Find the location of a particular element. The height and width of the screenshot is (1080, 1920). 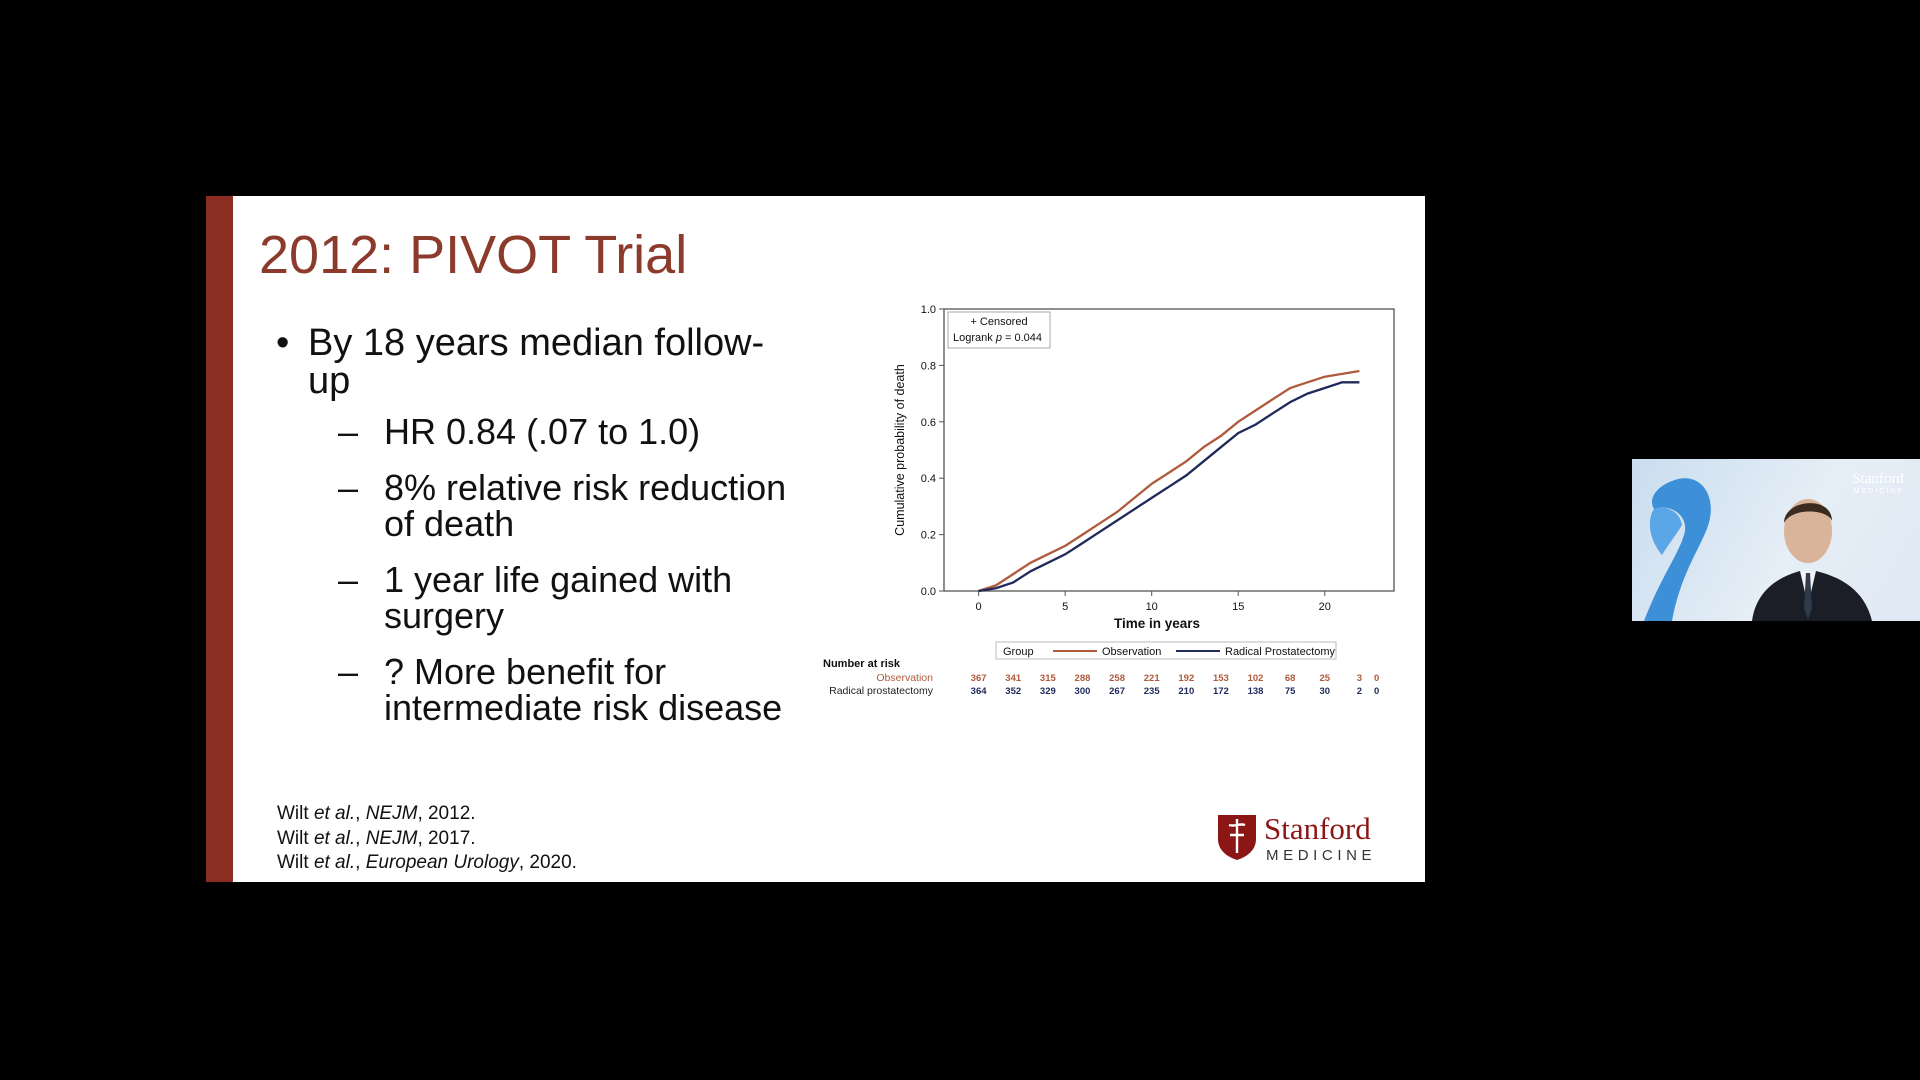

risk-table-cell: 102 is located at coordinates (1256, 678).